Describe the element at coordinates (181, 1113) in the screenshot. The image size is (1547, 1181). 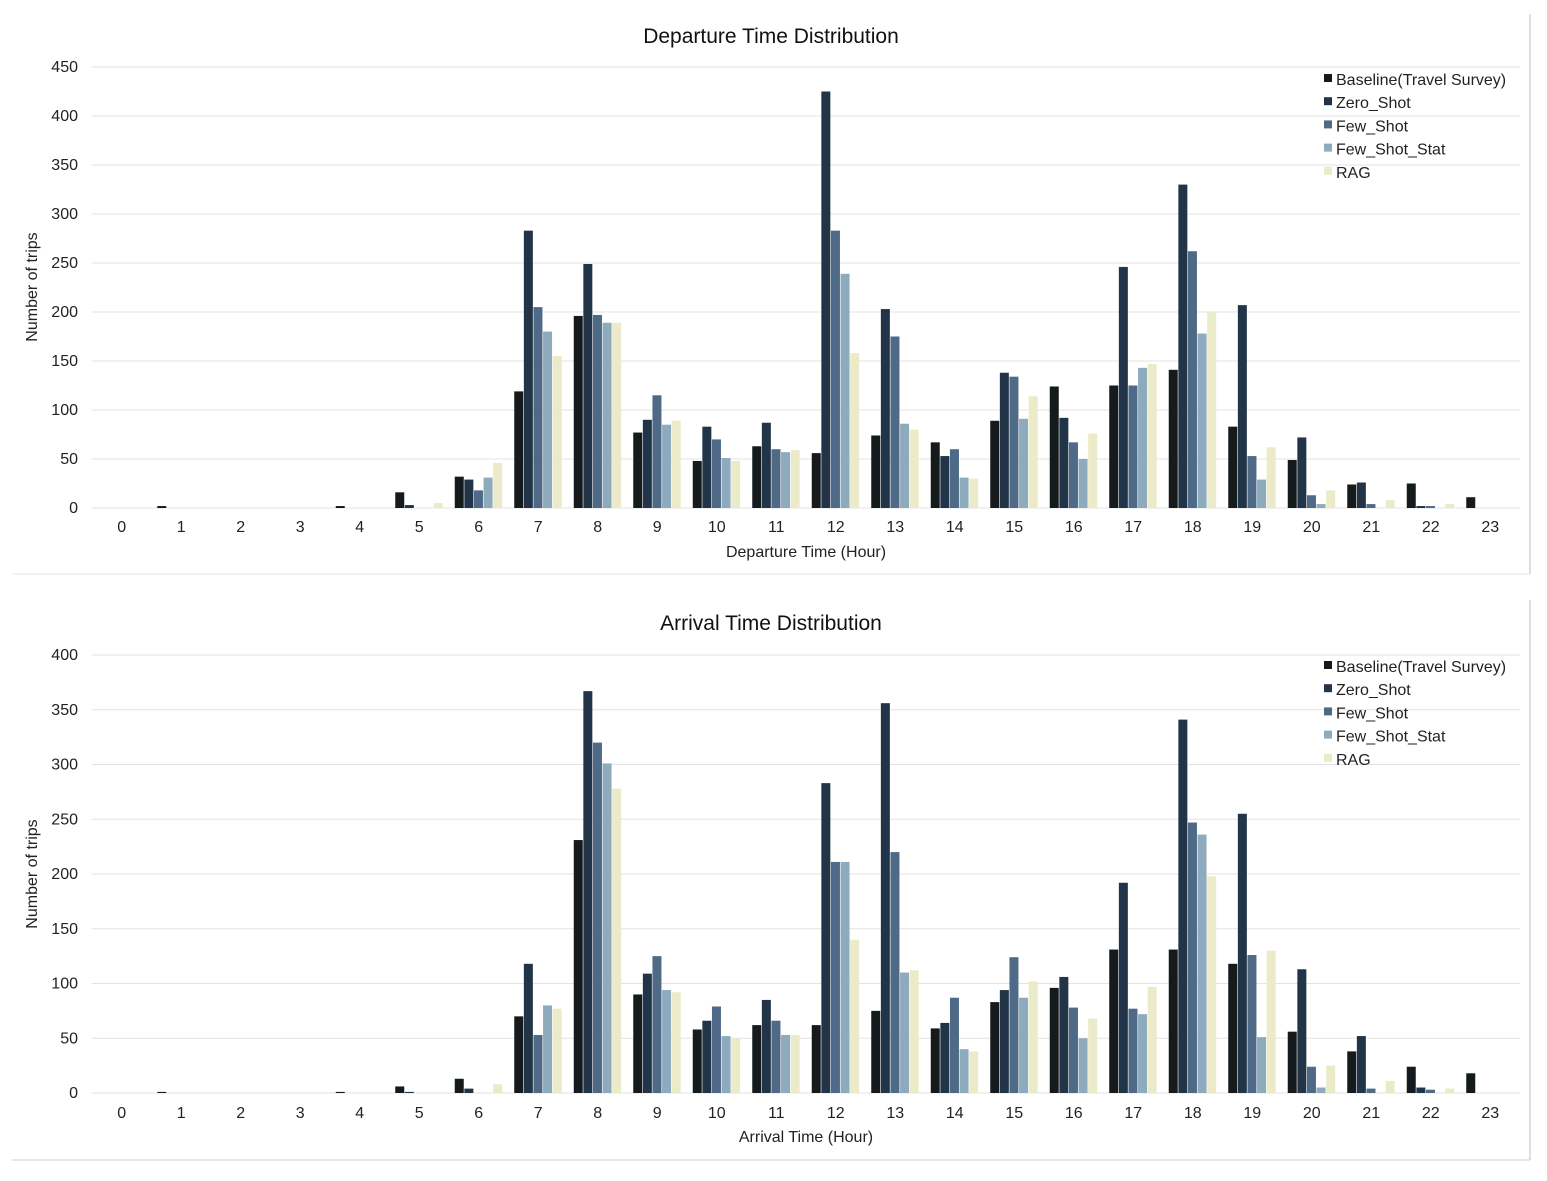
I see `x-tick-label: 1` at that location.